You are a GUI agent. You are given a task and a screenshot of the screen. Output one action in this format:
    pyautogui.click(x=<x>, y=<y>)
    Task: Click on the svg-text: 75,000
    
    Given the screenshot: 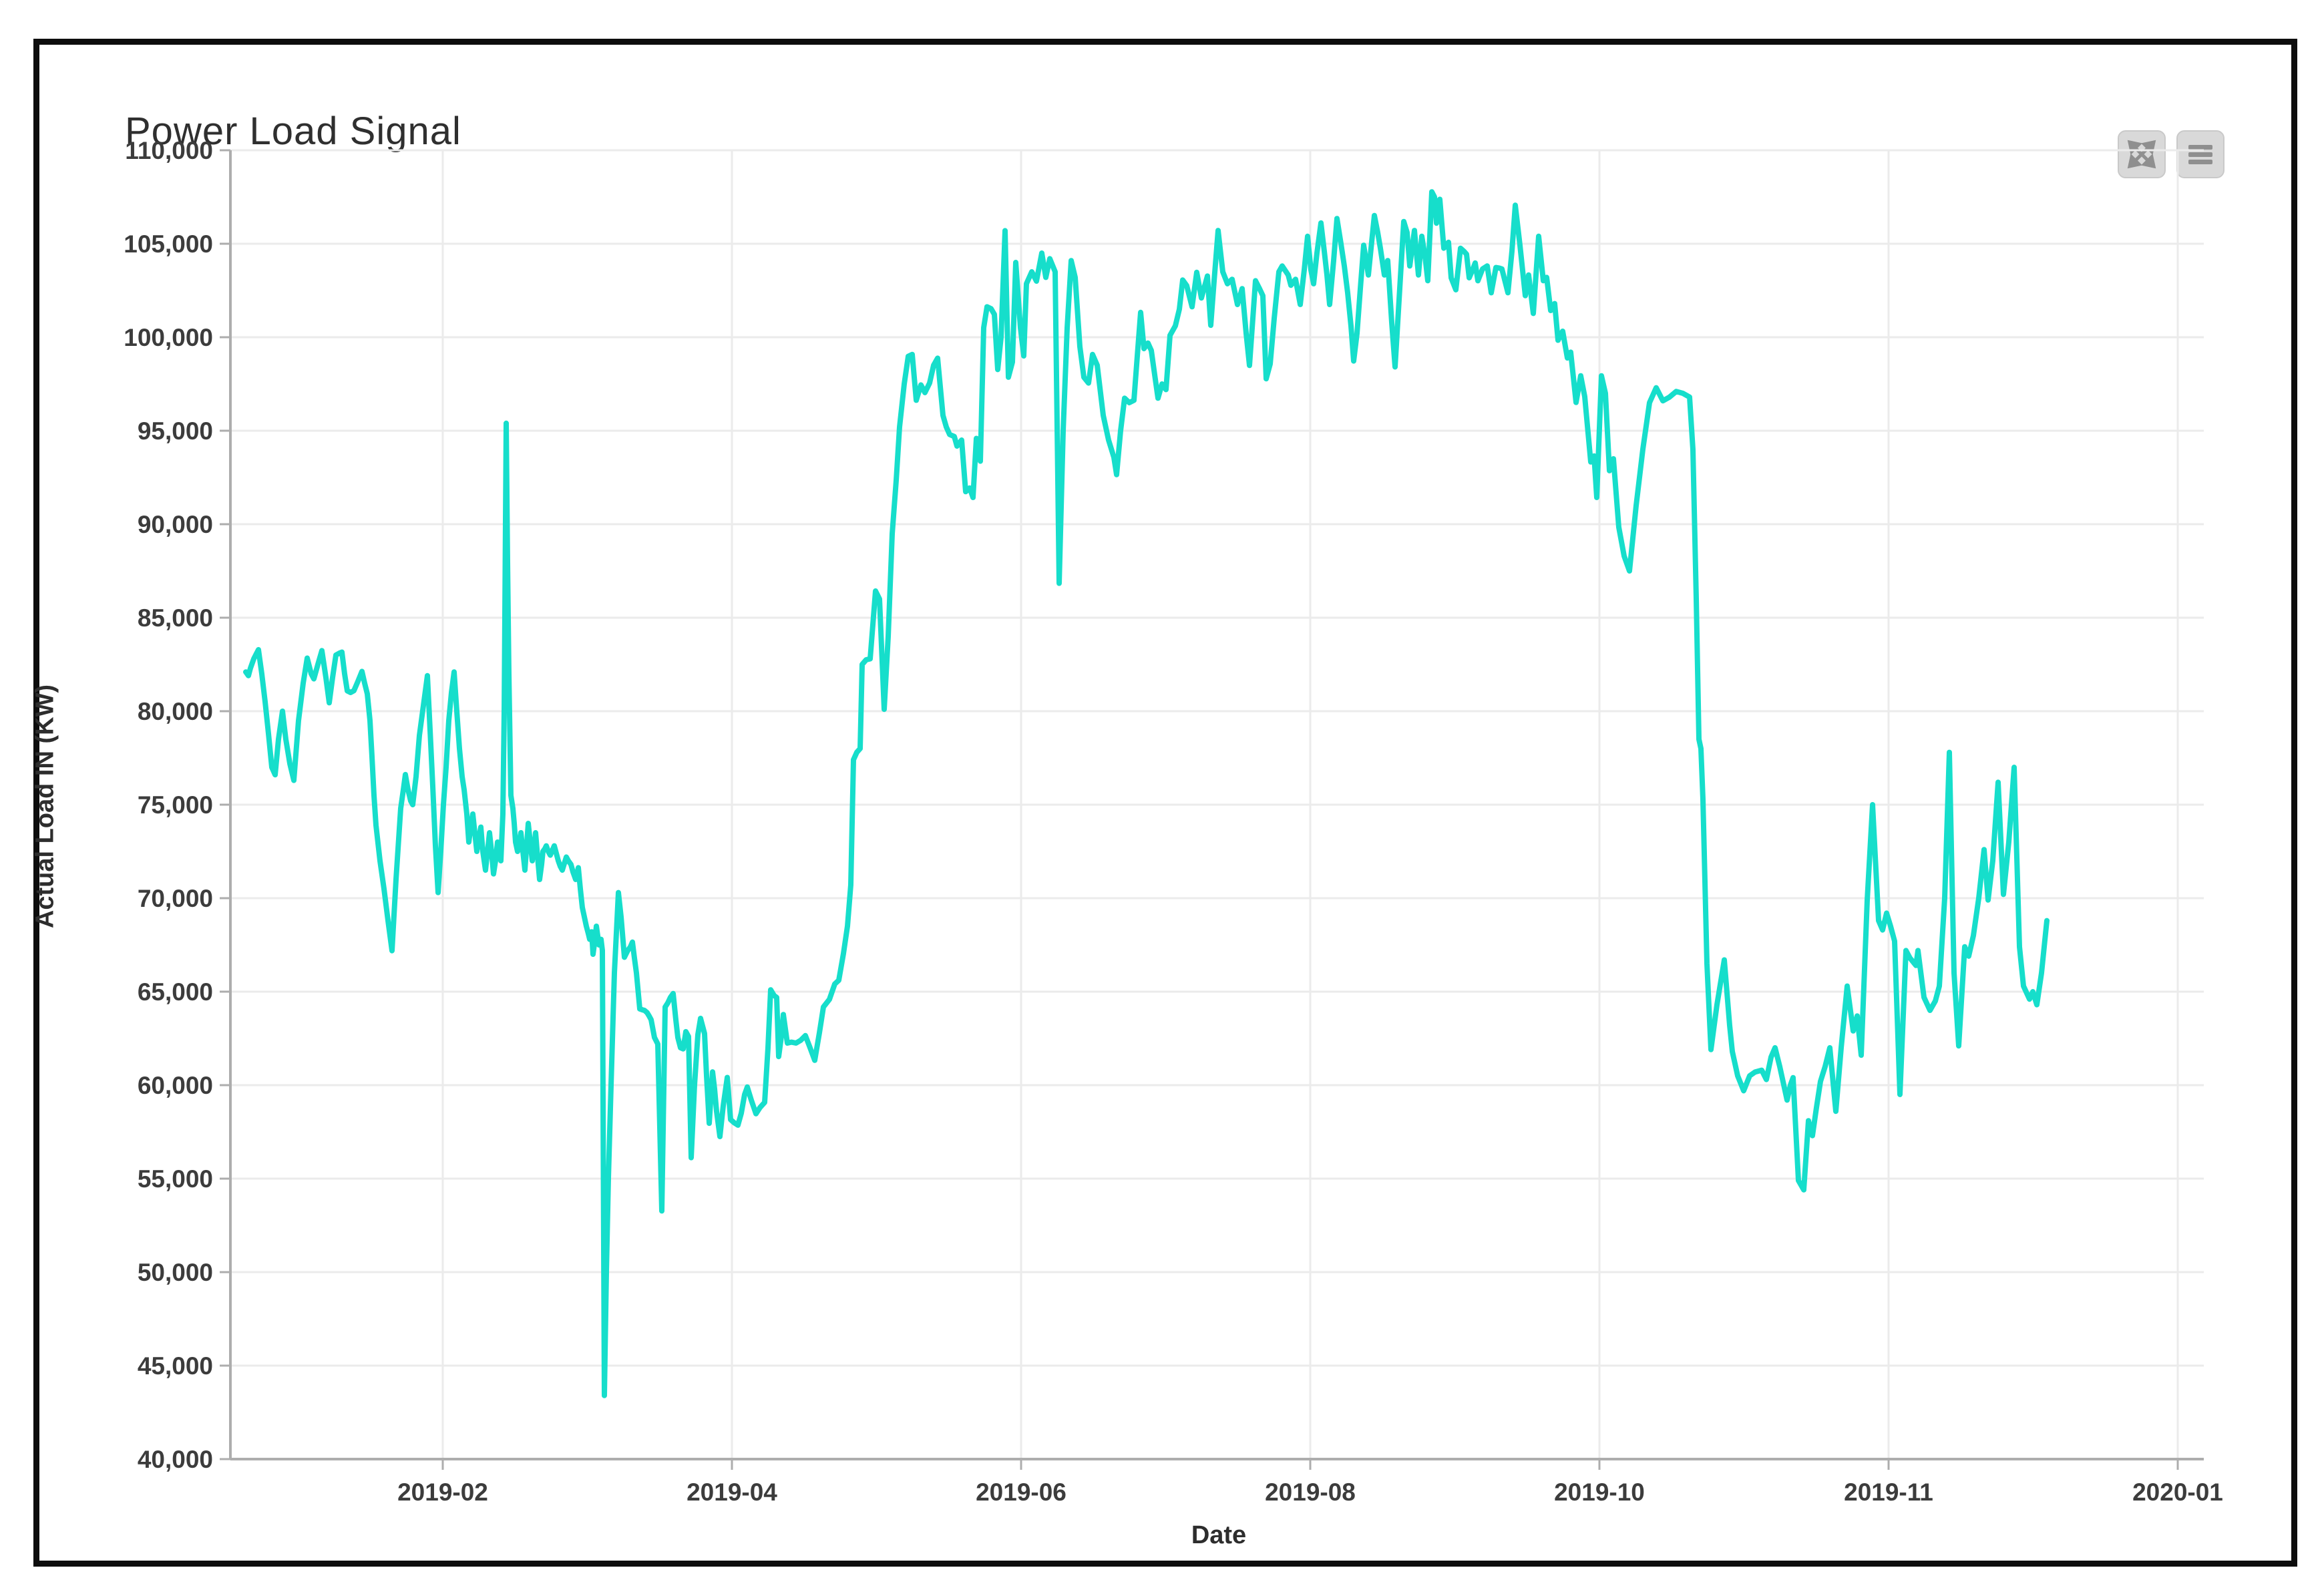 What is the action you would take?
    pyautogui.click(x=175, y=805)
    